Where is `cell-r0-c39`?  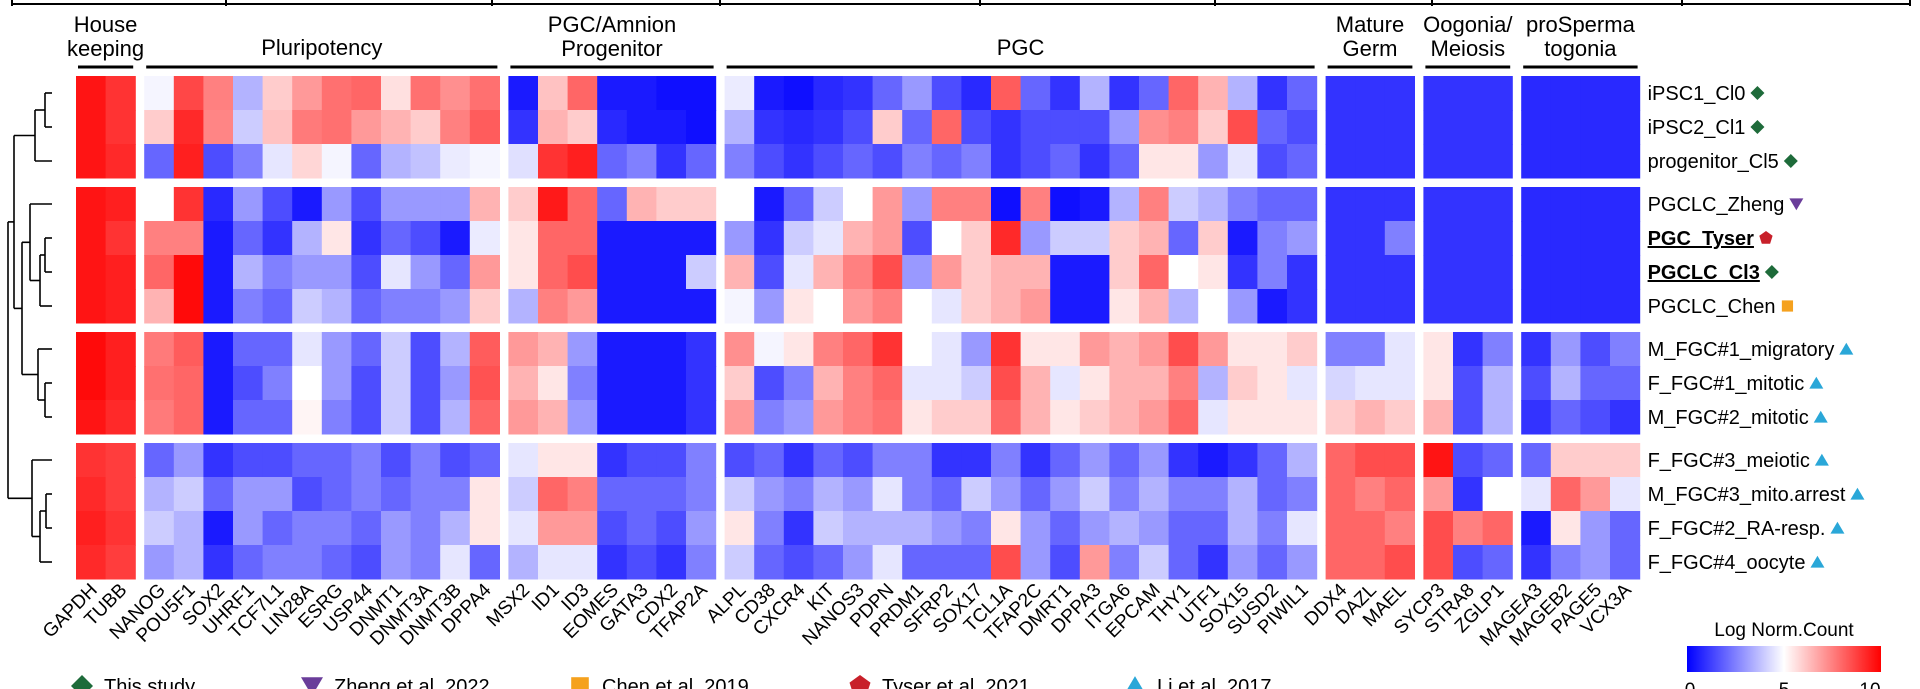 cell-r0-c39 is located at coordinates (1272, 93).